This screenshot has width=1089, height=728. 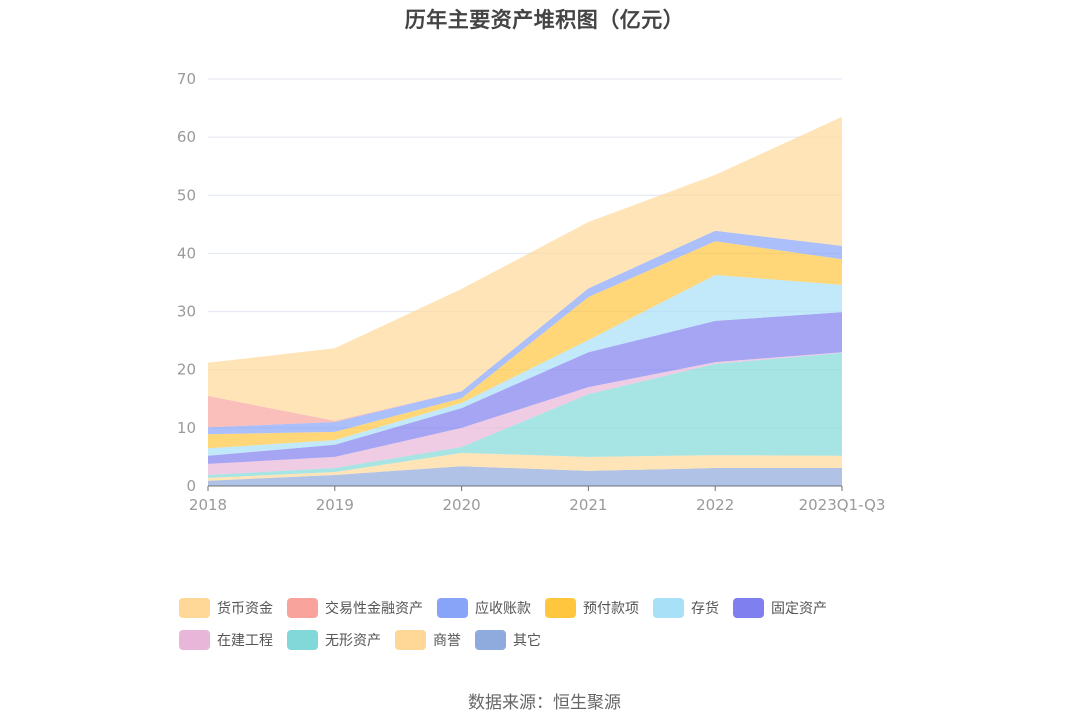 What do you see at coordinates (186, 312) in the screenshot?
I see `y-tick-label: 30` at bounding box center [186, 312].